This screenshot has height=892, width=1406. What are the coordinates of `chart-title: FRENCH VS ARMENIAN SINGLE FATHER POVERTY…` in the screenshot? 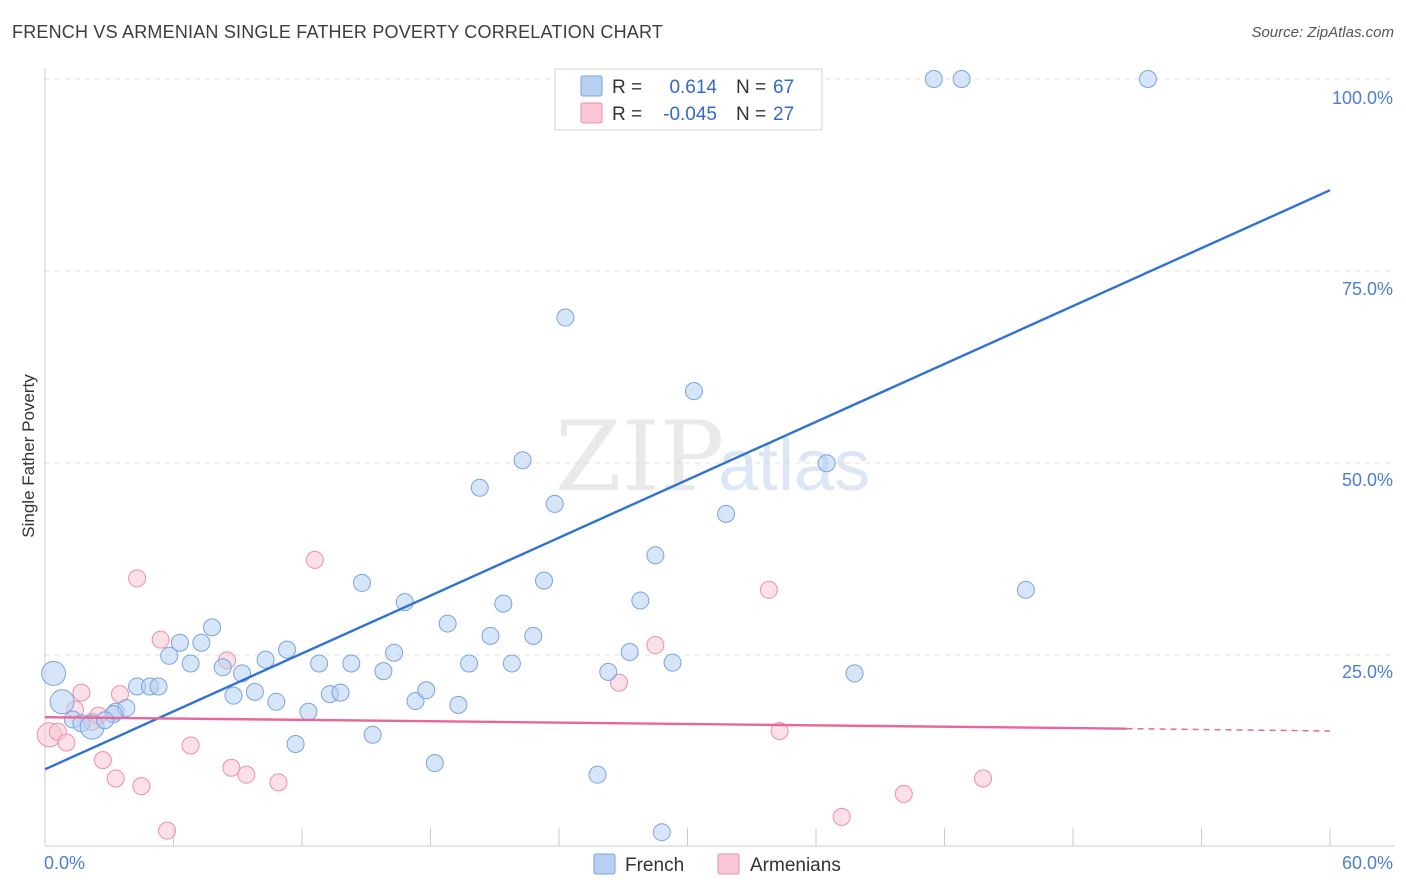 It's located at (338, 32).